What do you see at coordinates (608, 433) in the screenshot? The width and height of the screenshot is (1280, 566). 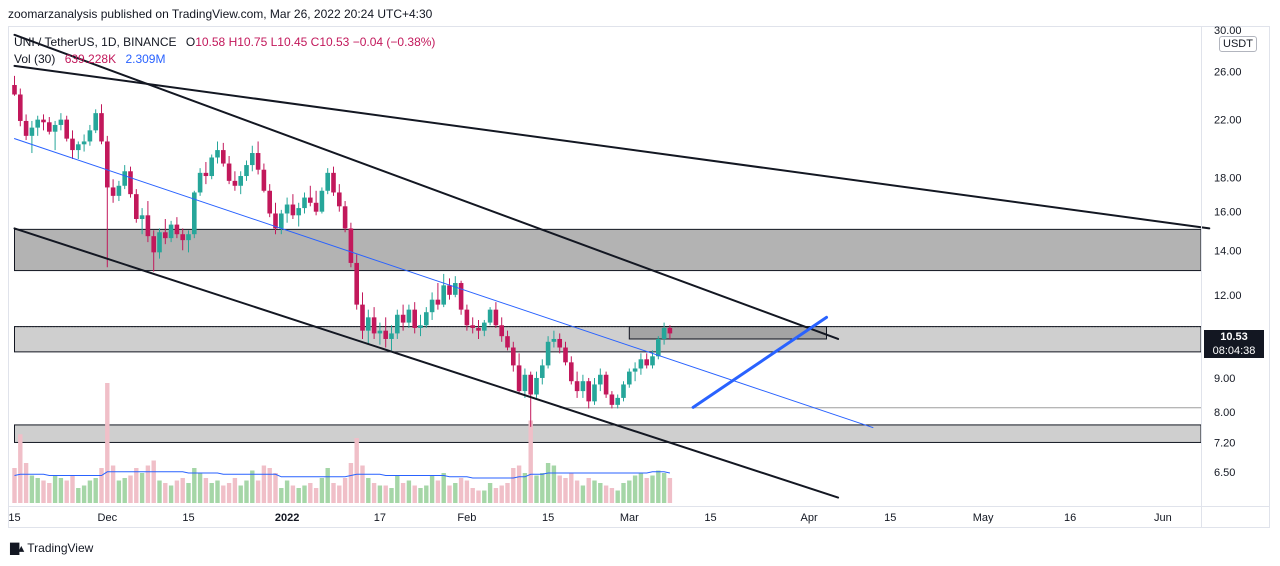 I see `lower-support-zone` at bounding box center [608, 433].